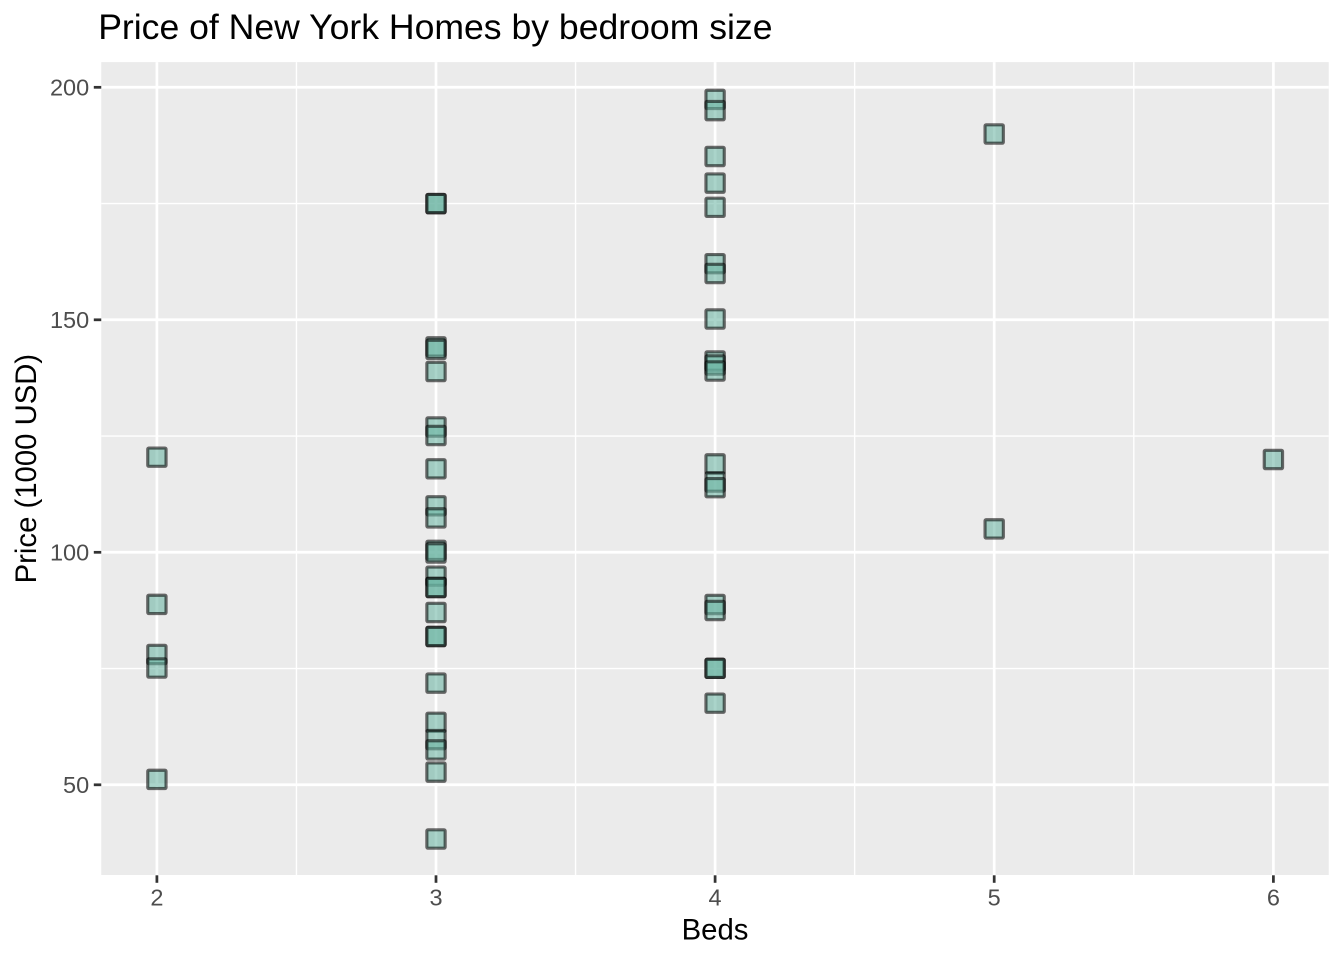 This screenshot has width=1344, height=960. I want to click on svg-text: Price (1000 USD), so click(26, 469).